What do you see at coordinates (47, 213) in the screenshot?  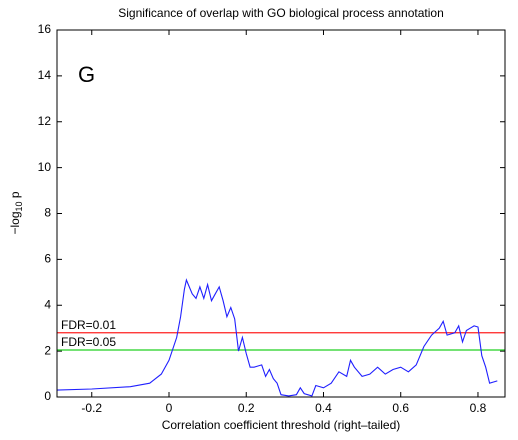 I see `y-tick-label: 8` at bounding box center [47, 213].